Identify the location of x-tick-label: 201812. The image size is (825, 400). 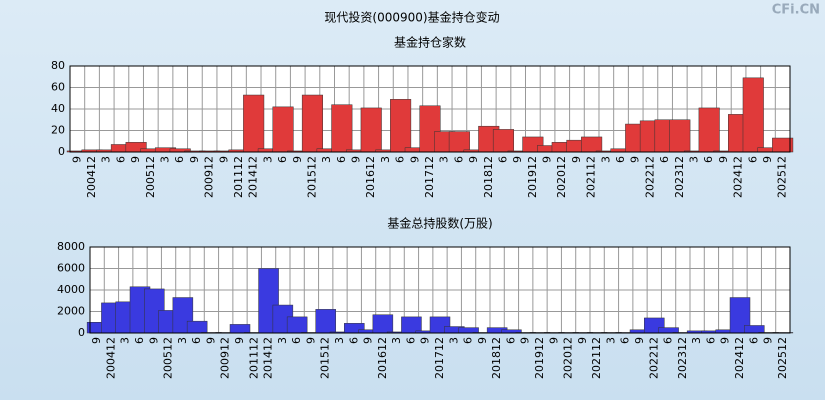
(496, 358).